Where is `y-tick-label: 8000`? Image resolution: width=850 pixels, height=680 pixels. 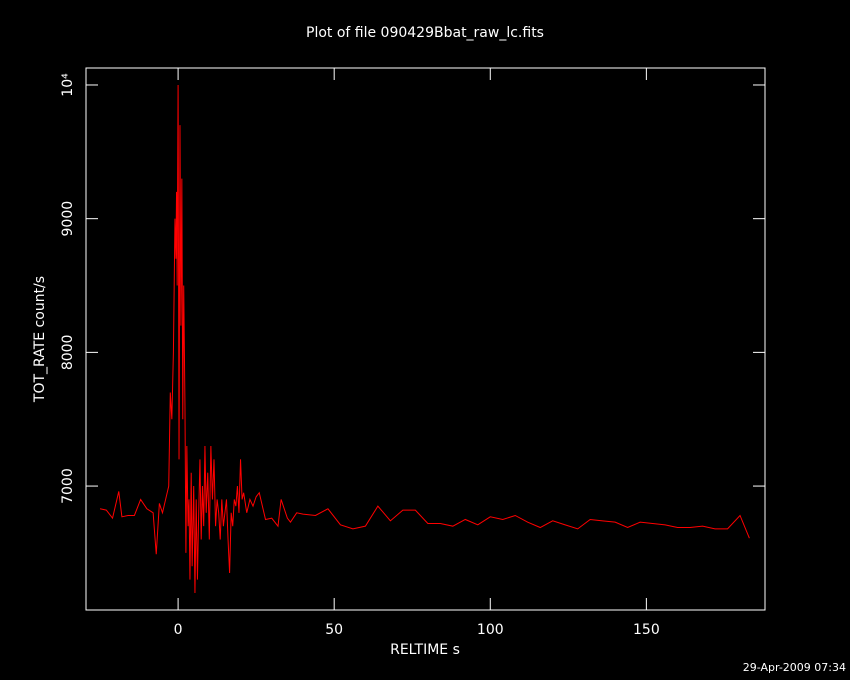 y-tick-label: 8000 is located at coordinates (68, 353).